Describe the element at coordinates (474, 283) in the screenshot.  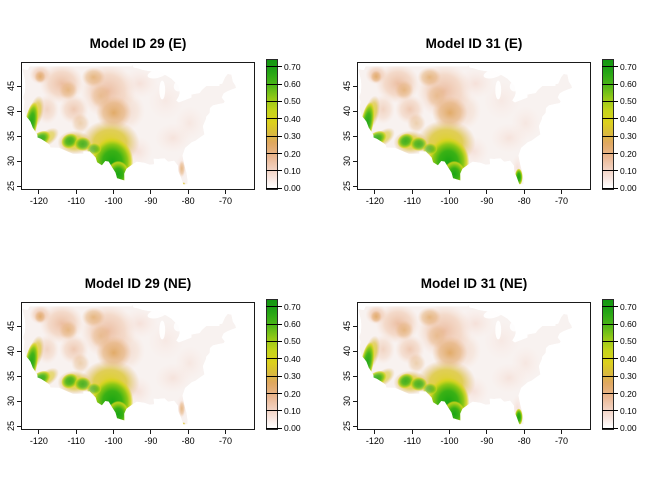
I see `panel-title: Model ID 31 (NE)` at that location.